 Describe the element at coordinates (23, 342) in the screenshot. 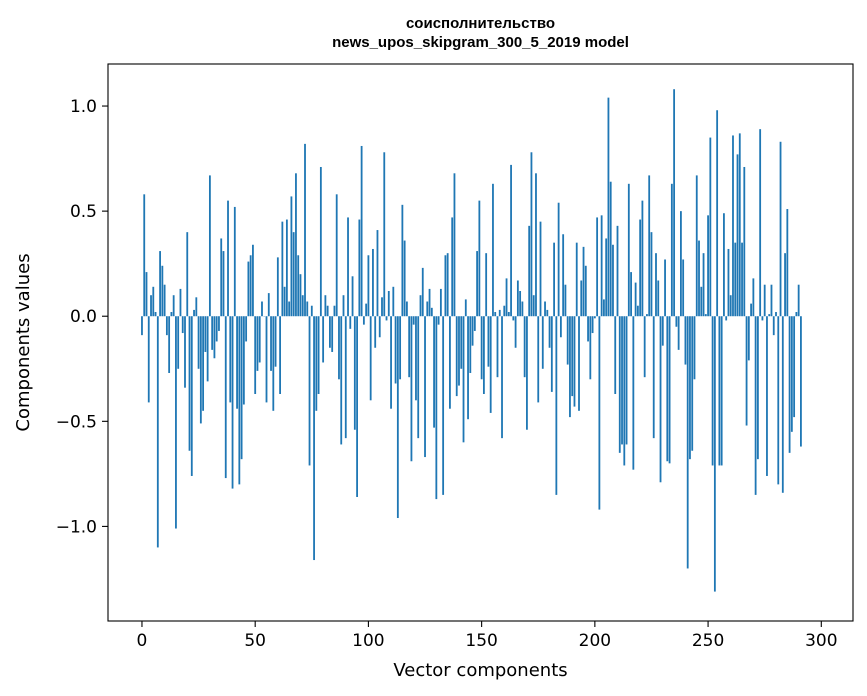

I see `y-axis-label: Components values` at that location.